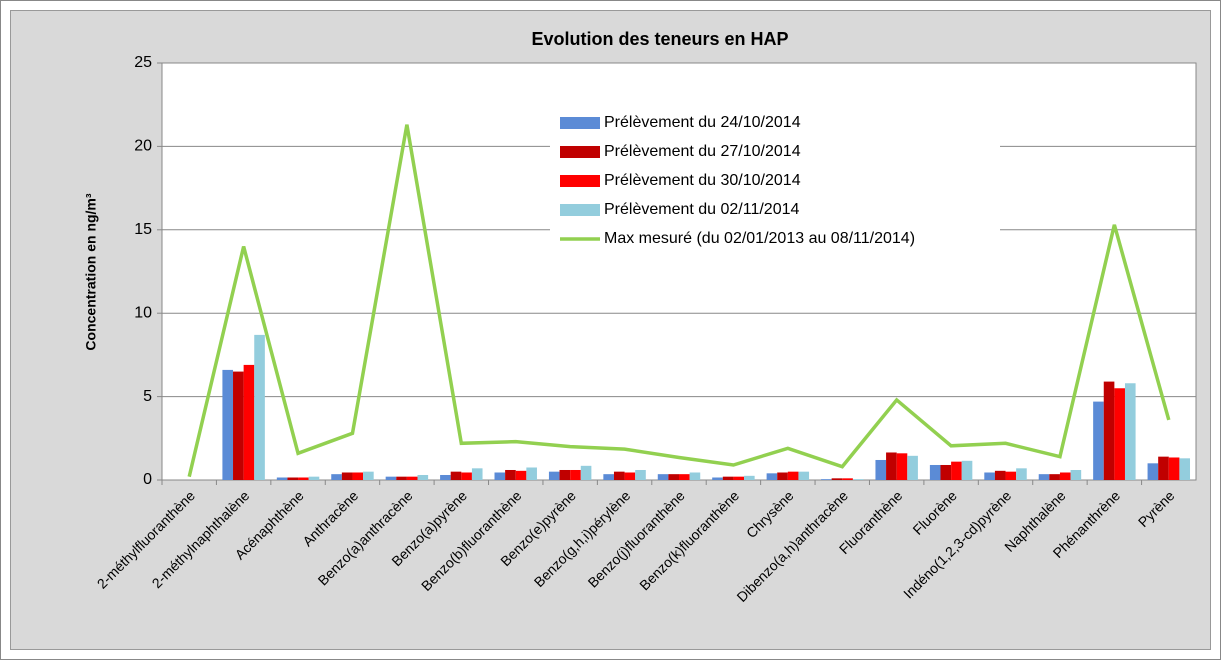 This screenshot has width=1221, height=660. What do you see at coordinates (702, 180) in the screenshot?
I see `legend-label: Prélèvement du 30/10/2014` at bounding box center [702, 180].